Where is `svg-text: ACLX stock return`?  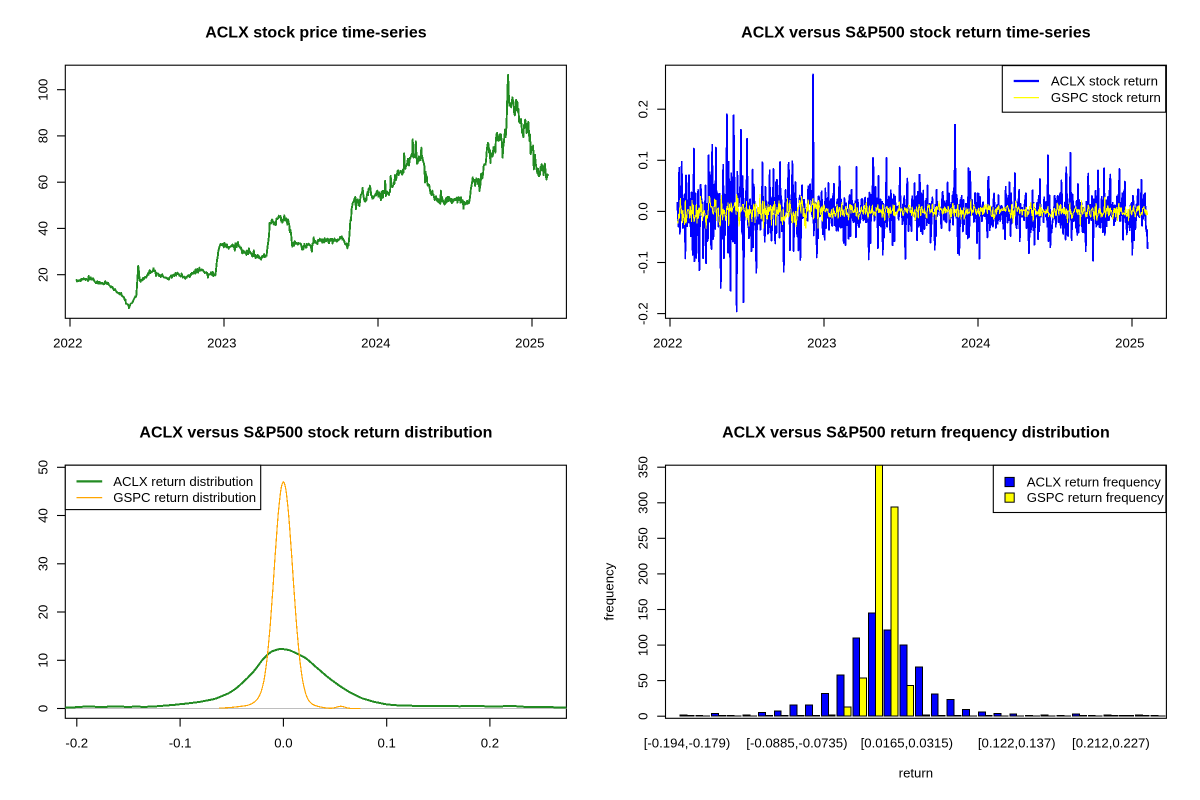
svg-text: ACLX stock return is located at coordinates (1104, 81).